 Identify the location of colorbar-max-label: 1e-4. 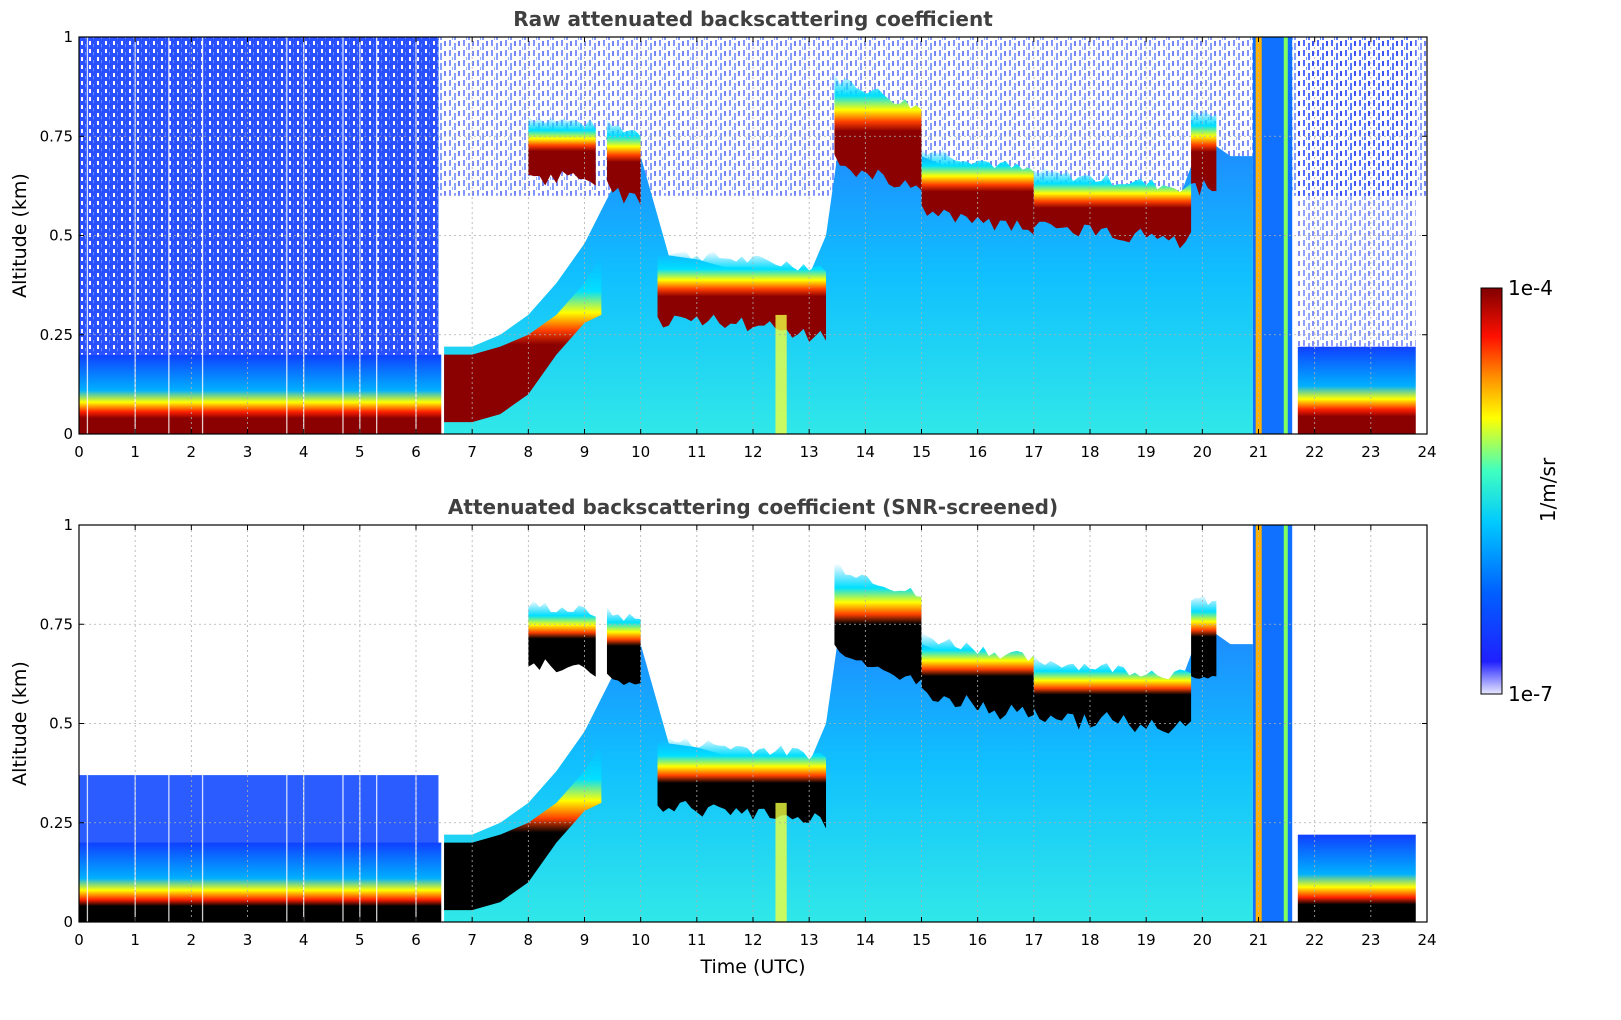
(1530, 288).